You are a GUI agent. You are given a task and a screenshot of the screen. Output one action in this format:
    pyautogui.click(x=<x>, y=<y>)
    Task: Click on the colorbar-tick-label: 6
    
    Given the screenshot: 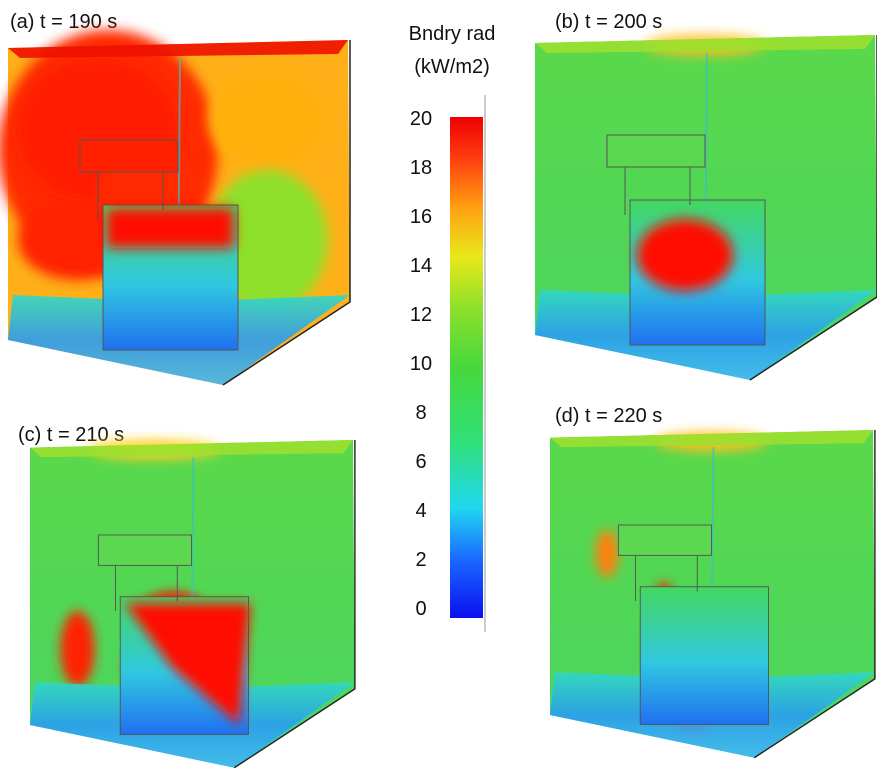 What is the action you would take?
    pyautogui.click(x=420, y=462)
    